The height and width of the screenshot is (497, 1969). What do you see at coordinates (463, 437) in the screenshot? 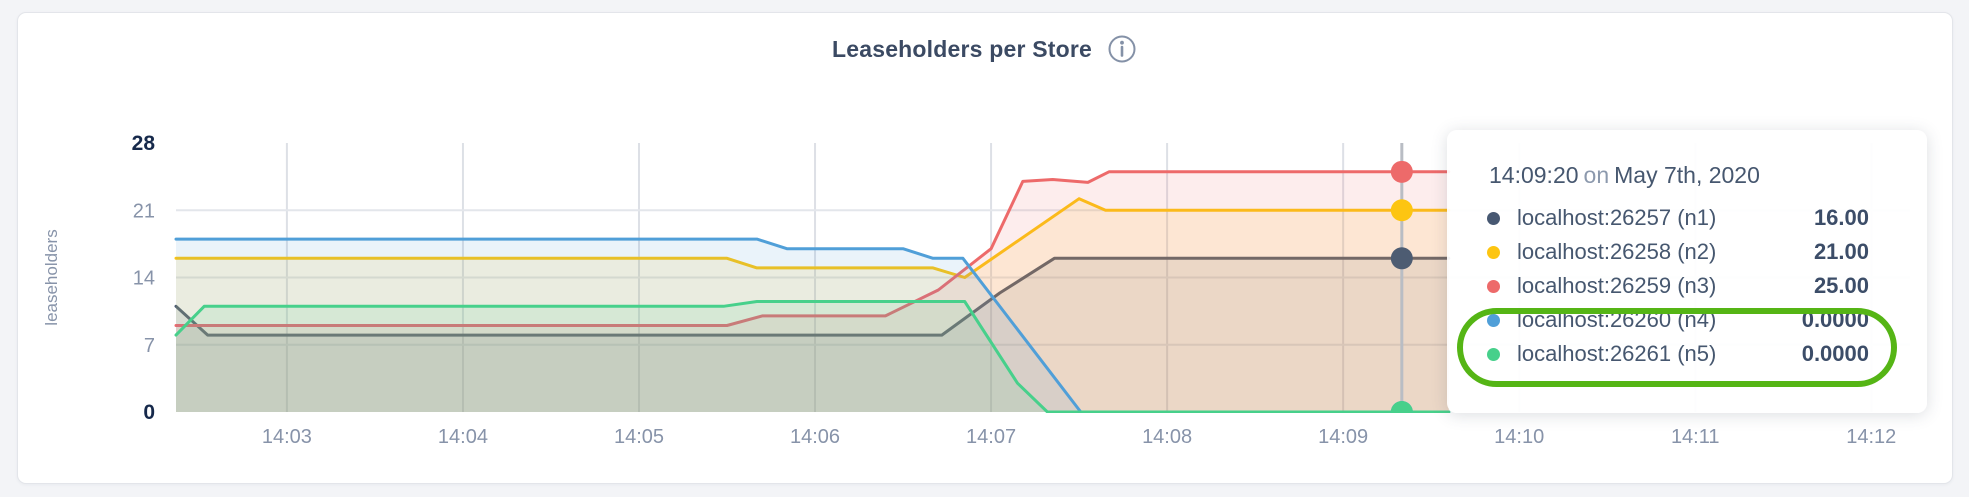
I see `x-tick-label: 14:04` at bounding box center [463, 437].